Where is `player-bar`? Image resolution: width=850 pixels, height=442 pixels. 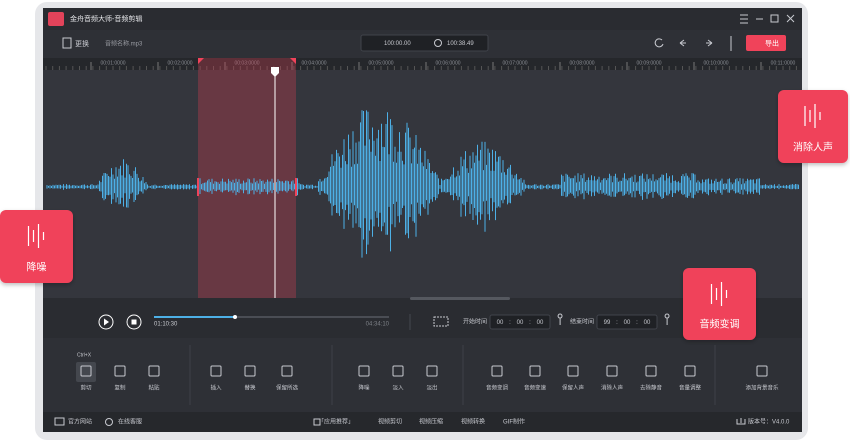
player-bar is located at coordinates (422, 319).